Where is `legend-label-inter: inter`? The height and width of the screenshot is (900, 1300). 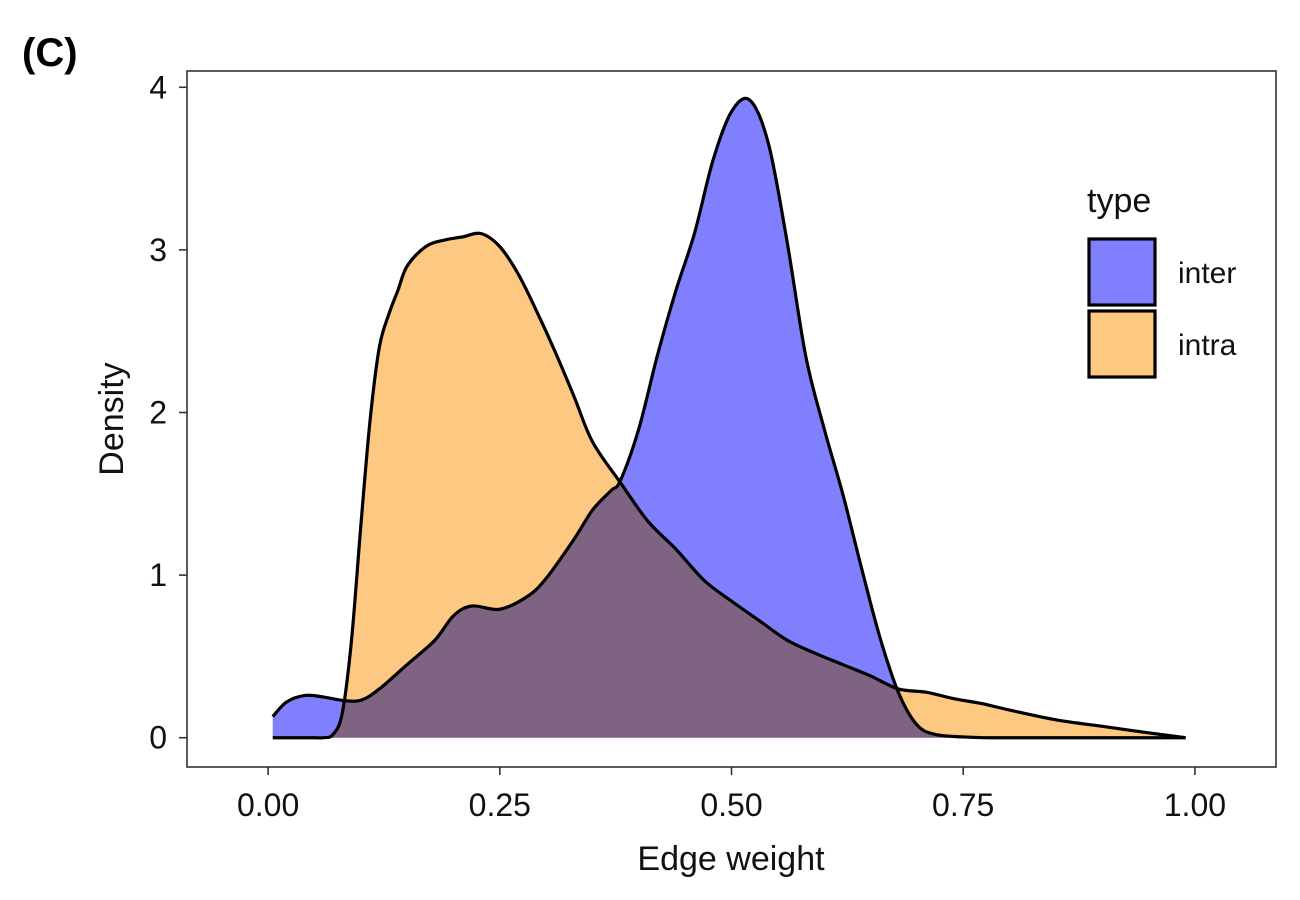 legend-label-inter: inter is located at coordinates (1207, 273).